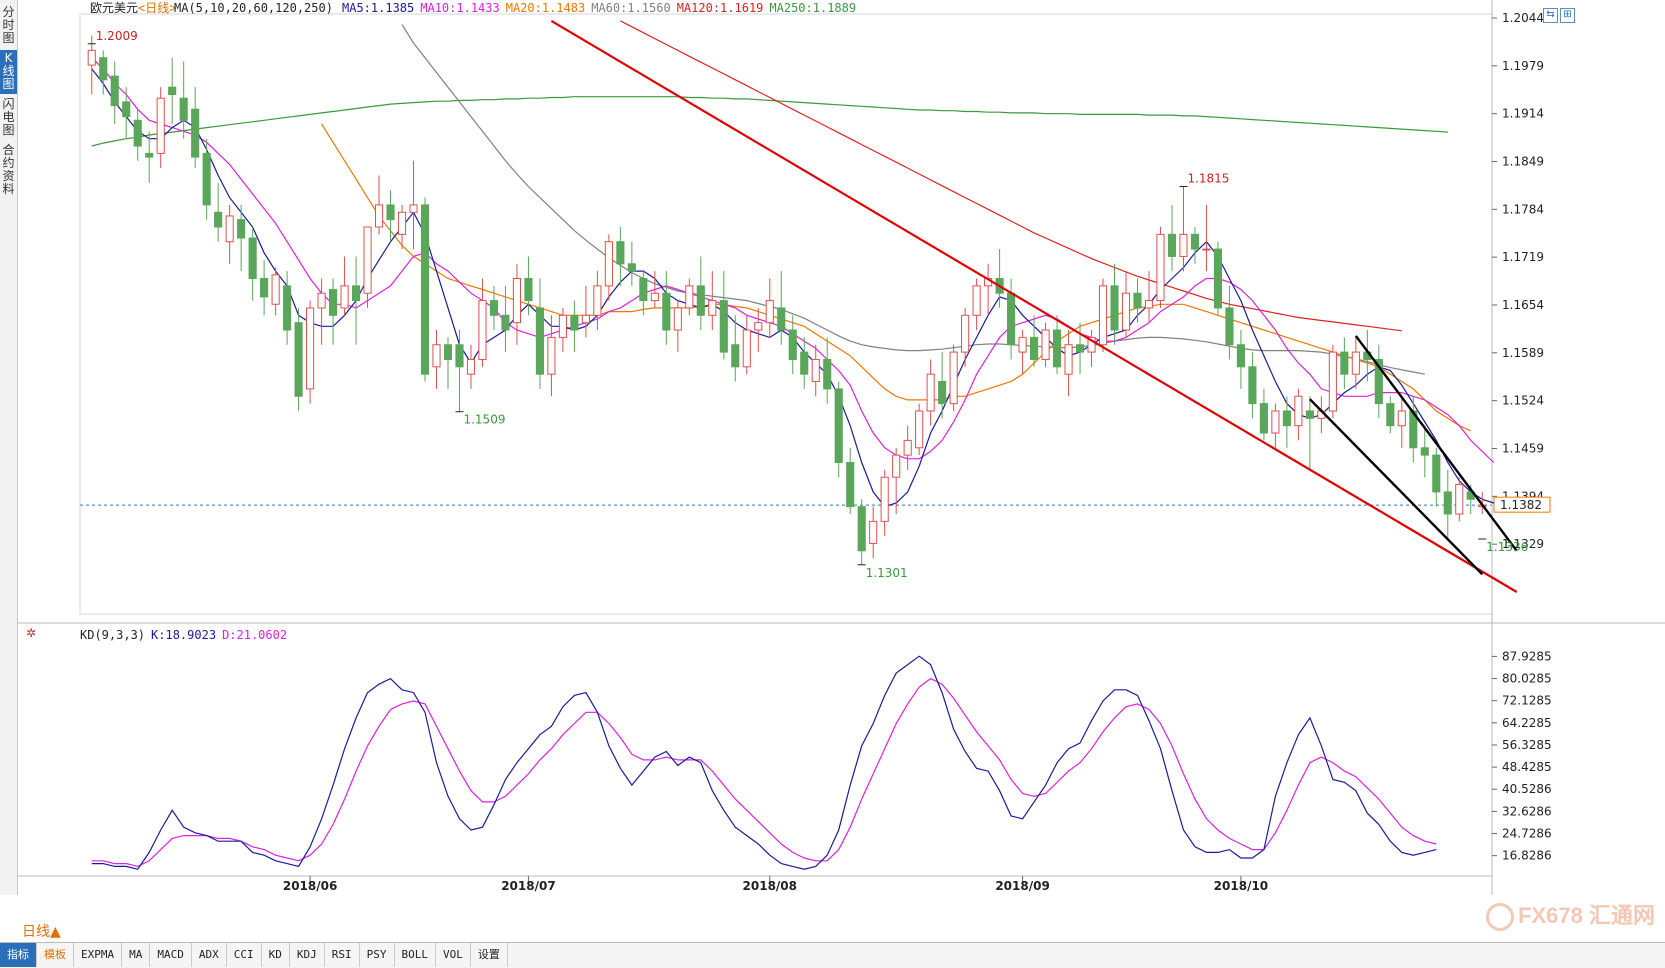 The image size is (1665, 968). What do you see at coordinates (1523, 66) in the screenshot?
I see `price-tick-label: 1.1979` at bounding box center [1523, 66].